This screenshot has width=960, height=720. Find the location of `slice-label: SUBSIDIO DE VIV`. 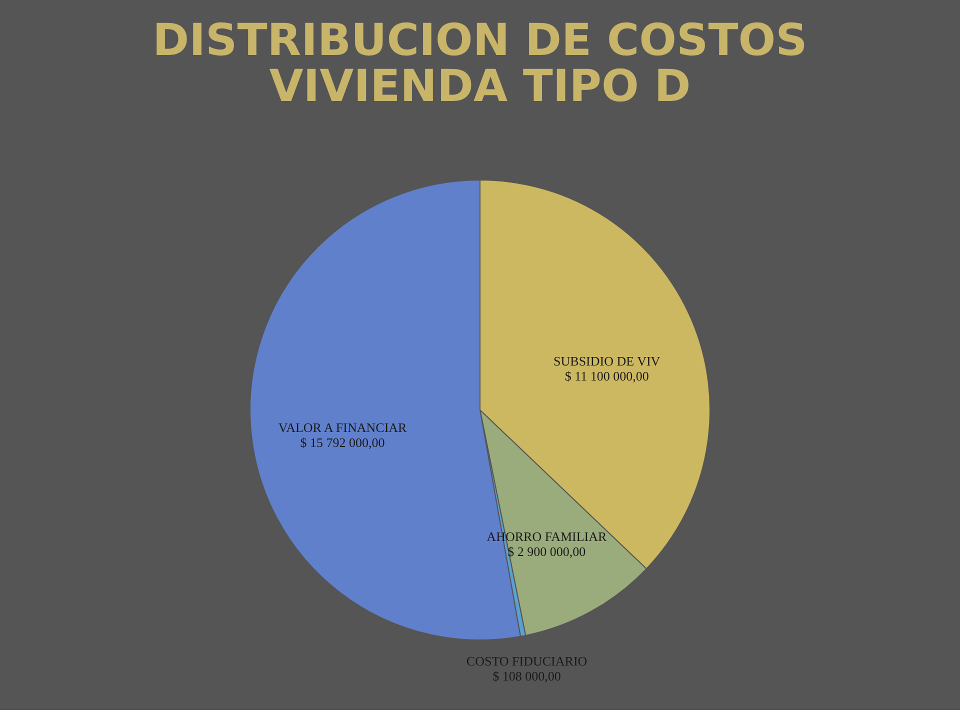

slice-label: SUBSIDIO DE VIV is located at coordinates (607, 361).